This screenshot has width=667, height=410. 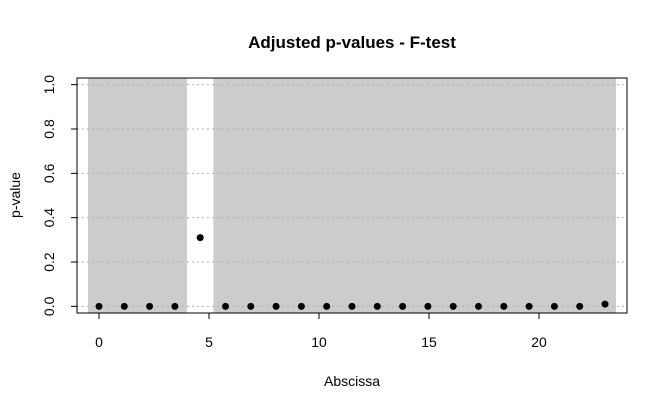 I want to click on x-tick-label-2: 10, so click(x=319, y=342).